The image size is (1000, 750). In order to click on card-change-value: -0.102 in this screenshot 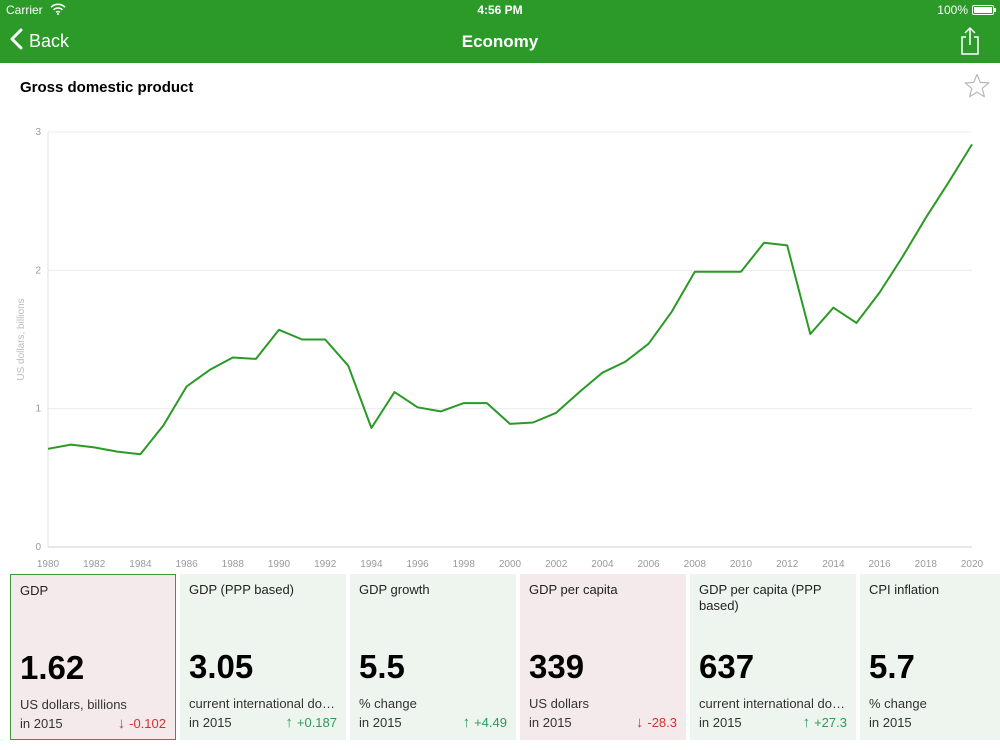, I will do `click(147, 723)`.